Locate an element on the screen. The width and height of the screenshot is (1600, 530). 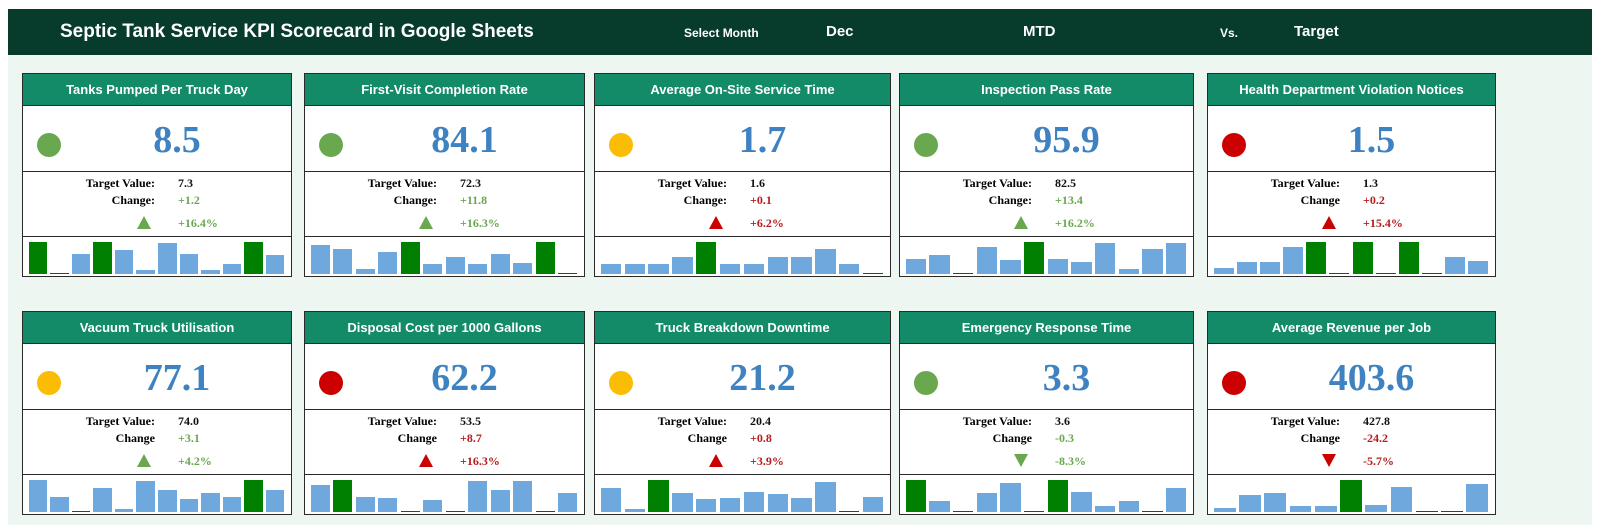
kpi-value-row: 62.2 is located at coordinates (444, 377).